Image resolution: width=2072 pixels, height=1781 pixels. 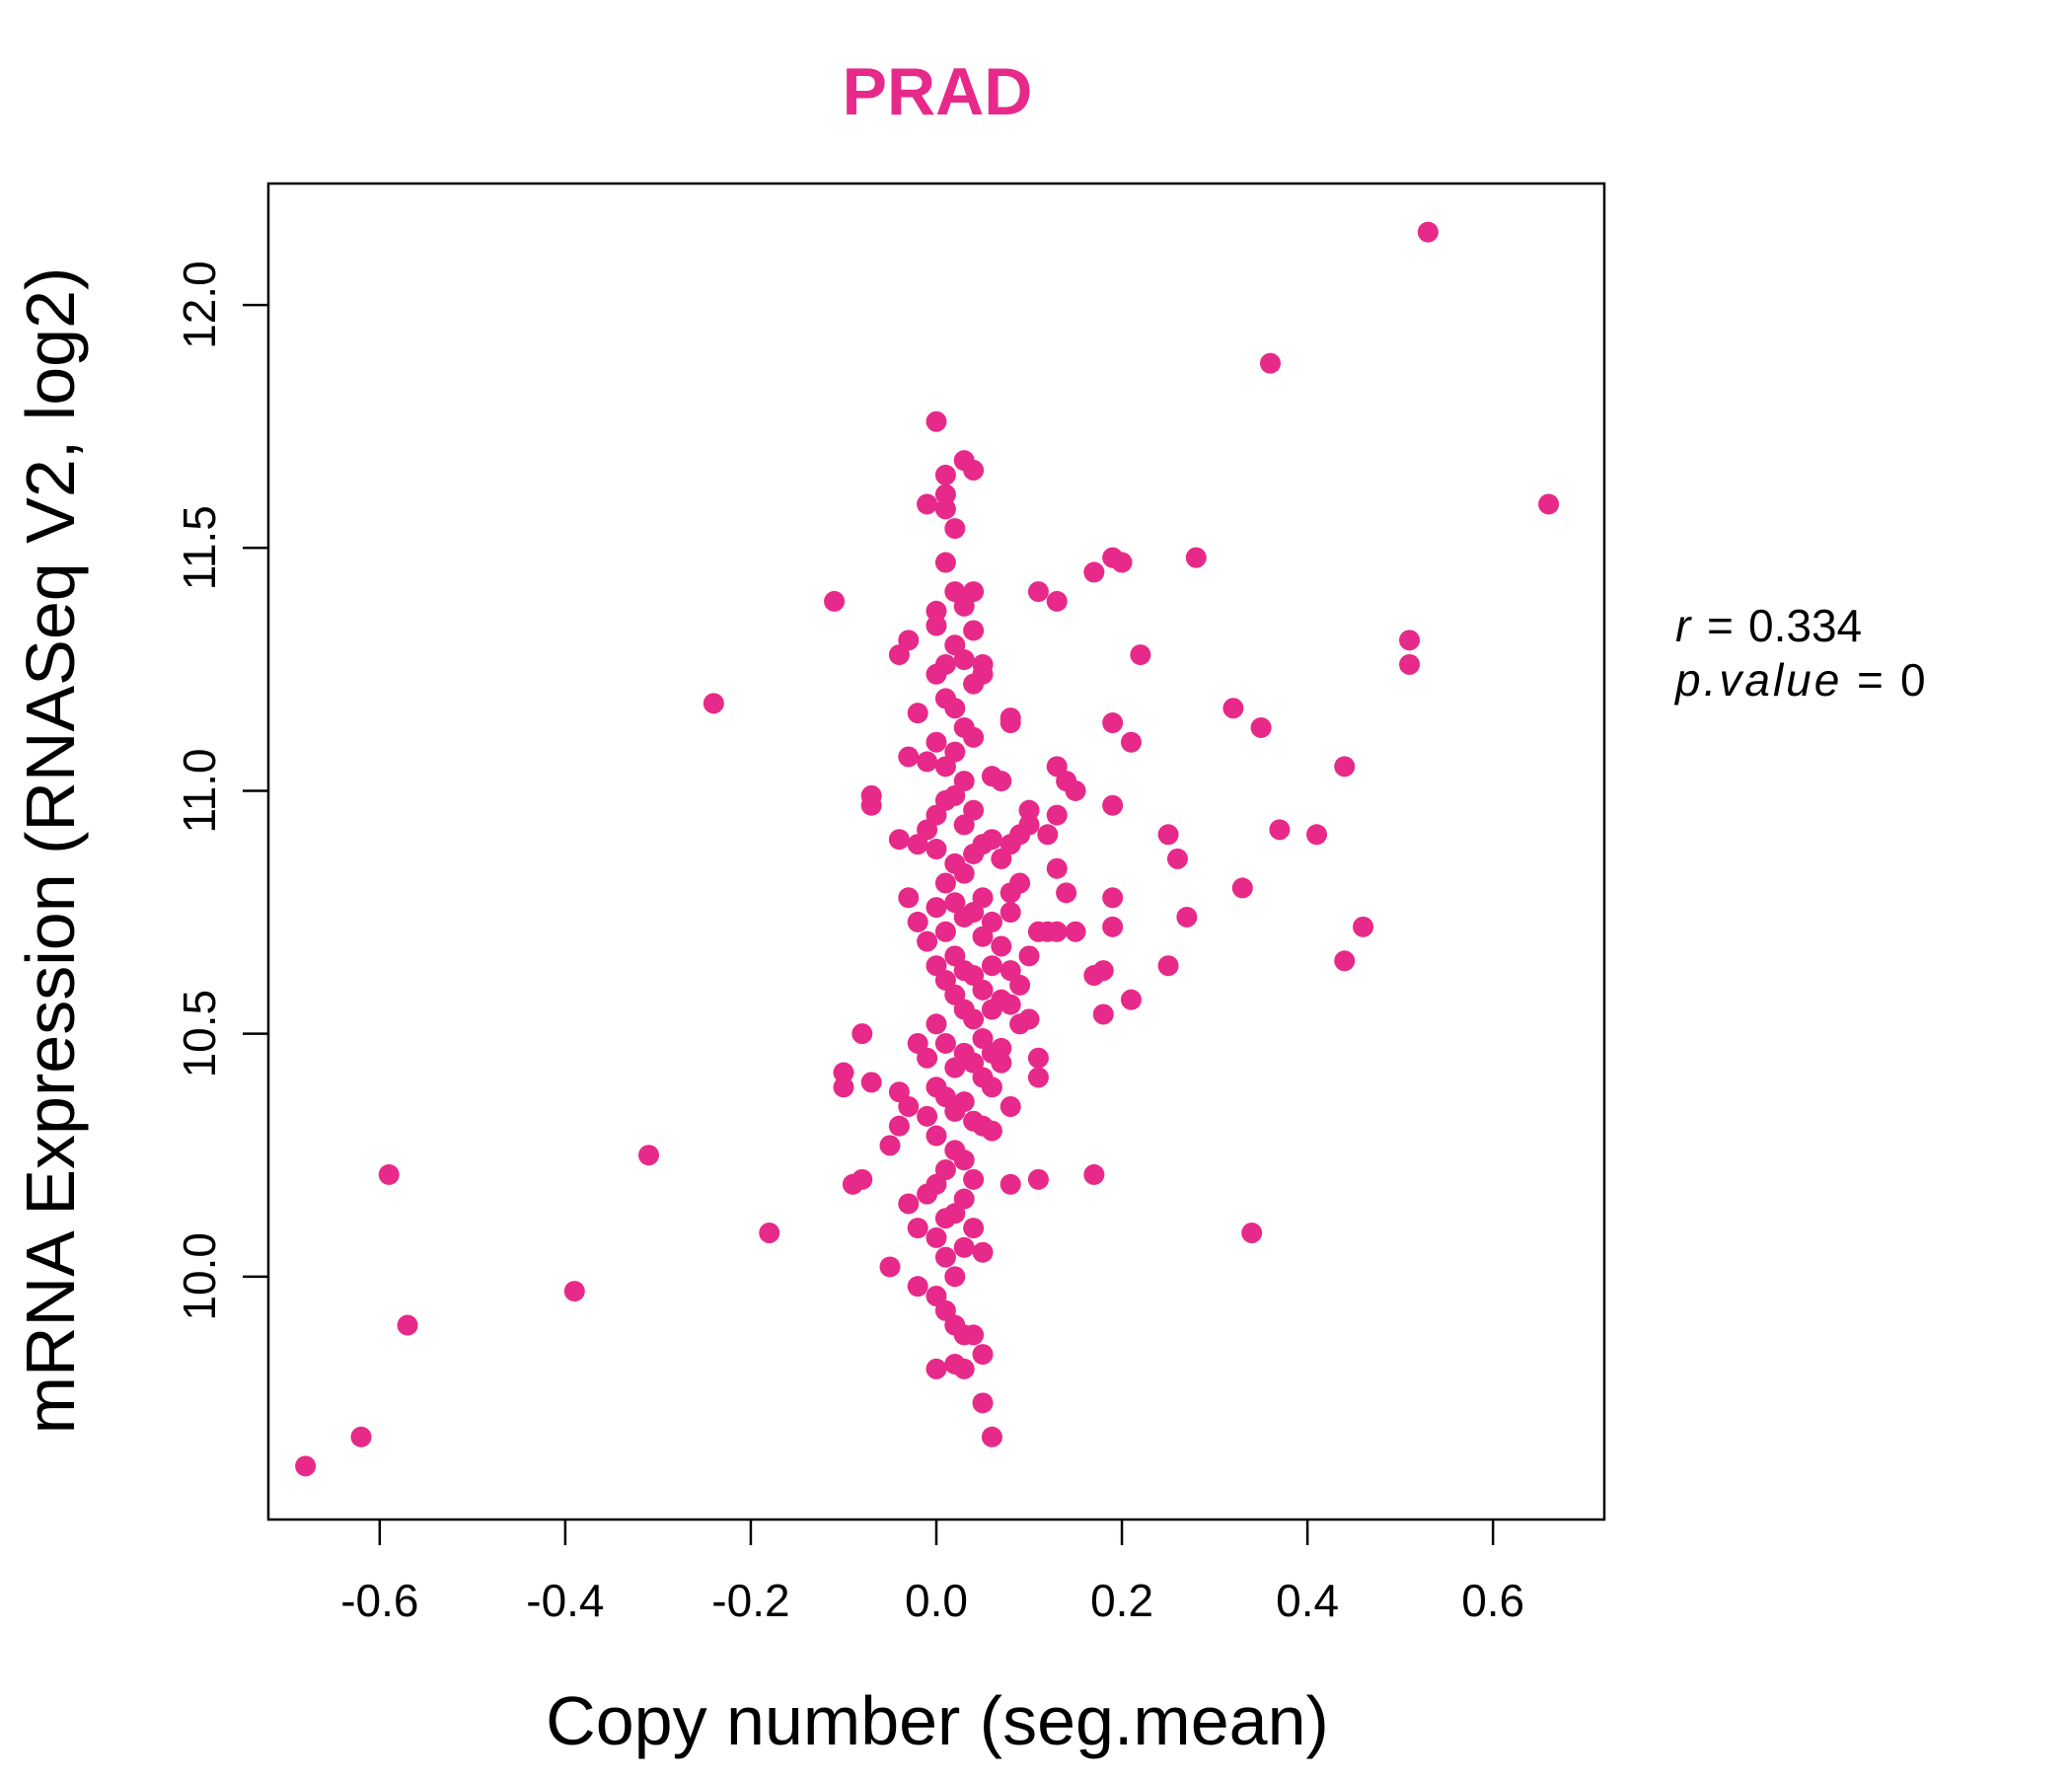 I want to click on y-tick-label: 10.5, so click(x=200, y=1034).